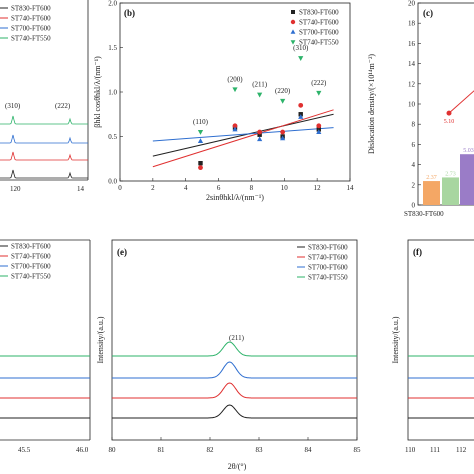 This screenshot has width=474, height=474. What do you see at coordinates (260, 450) in the screenshot?
I see `panel-e-x-tick-label: 83` at bounding box center [260, 450].